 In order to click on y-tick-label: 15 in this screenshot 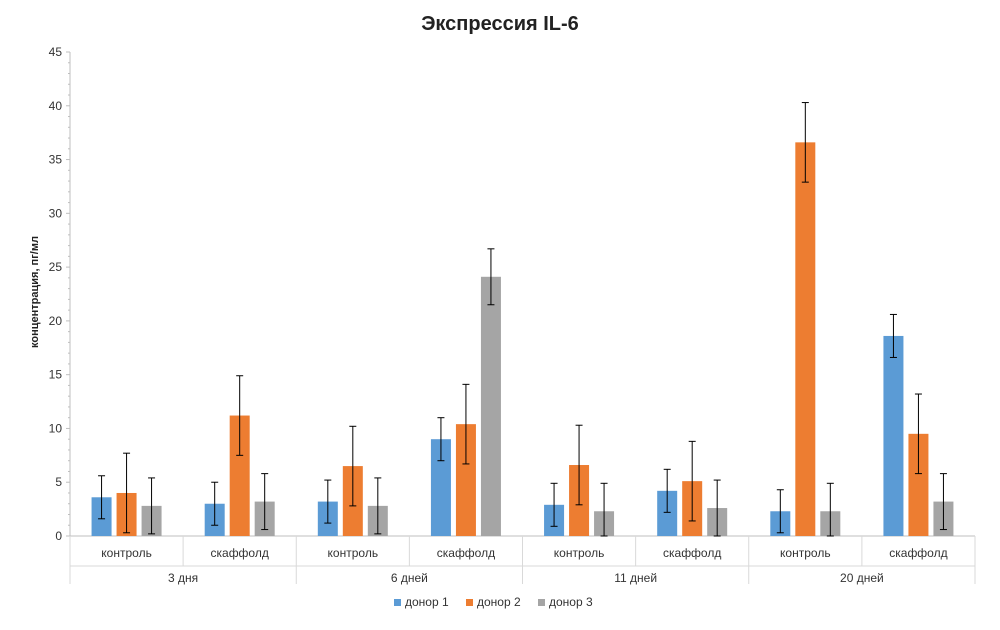, I will do `click(56, 375)`.